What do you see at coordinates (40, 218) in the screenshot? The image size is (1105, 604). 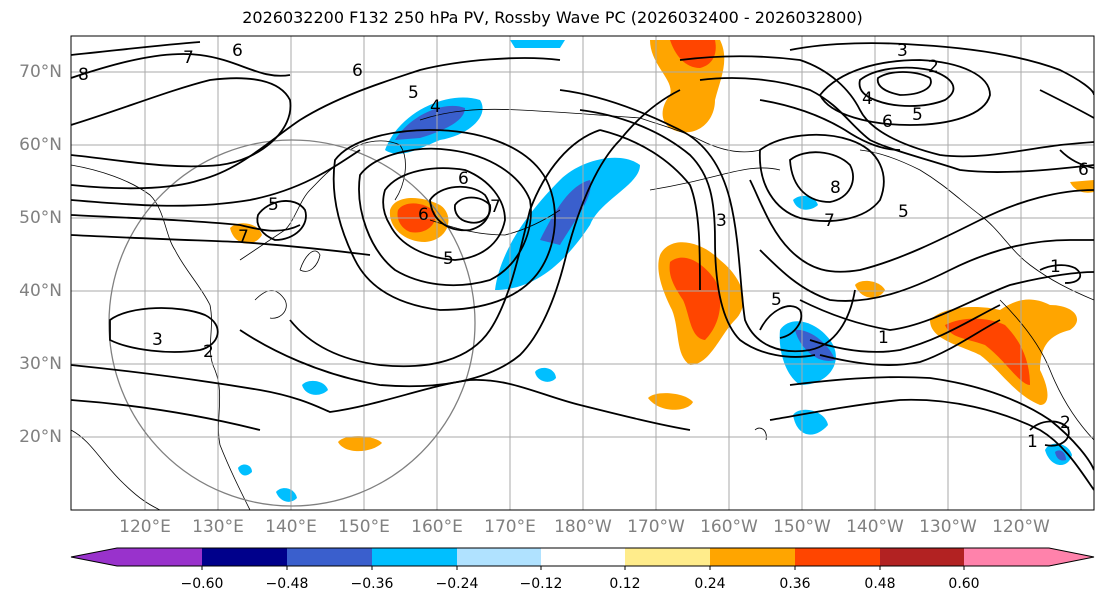 I see `lat-label-50n: 50°N` at bounding box center [40, 218].